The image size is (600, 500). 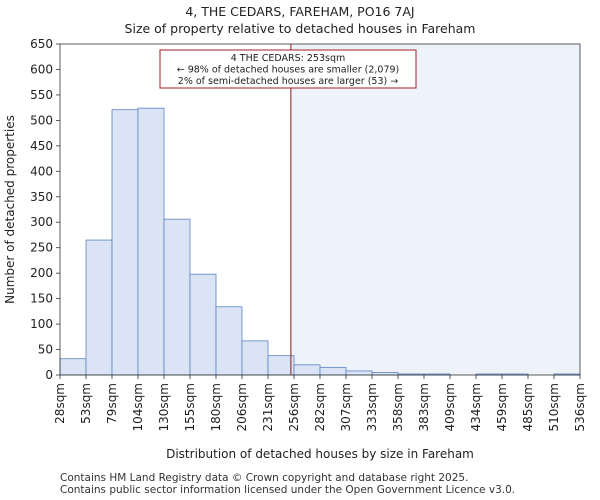 I want to click on y-tick-label: 600, so click(x=41, y=69).